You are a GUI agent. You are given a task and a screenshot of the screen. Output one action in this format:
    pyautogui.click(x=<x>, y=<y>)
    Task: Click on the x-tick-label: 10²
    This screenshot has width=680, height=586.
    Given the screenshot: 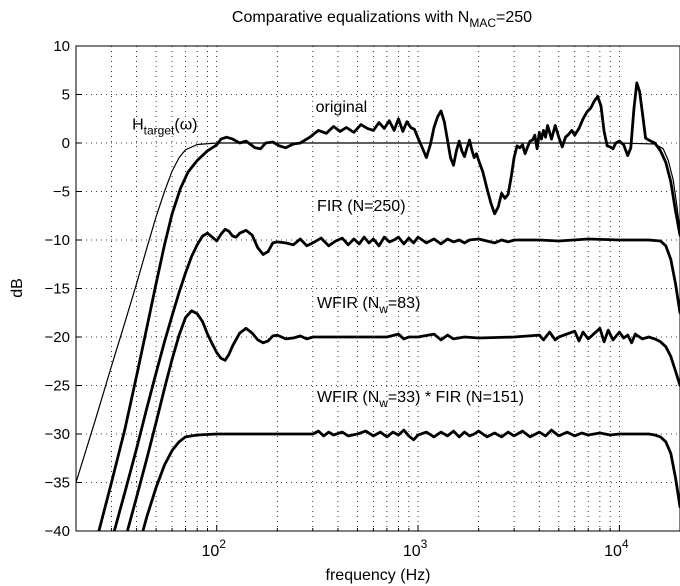 What is the action you would take?
    pyautogui.click(x=213, y=548)
    